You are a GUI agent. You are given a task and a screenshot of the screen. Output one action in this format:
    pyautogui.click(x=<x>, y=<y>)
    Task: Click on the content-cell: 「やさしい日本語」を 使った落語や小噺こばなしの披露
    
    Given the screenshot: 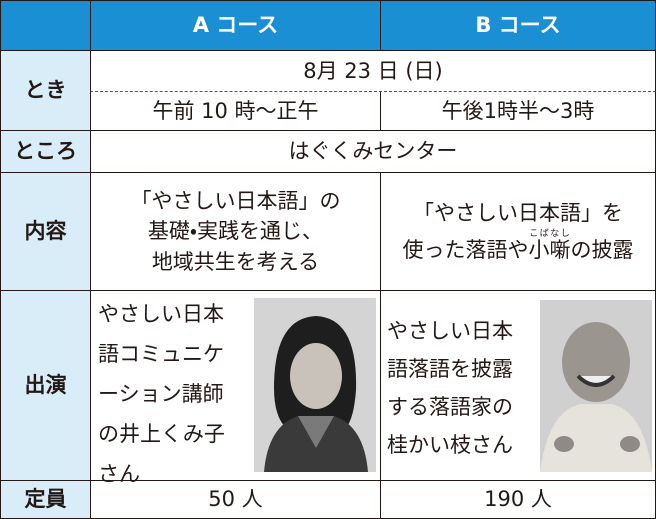 What is the action you would take?
    pyautogui.click(x=518, y=231)
    